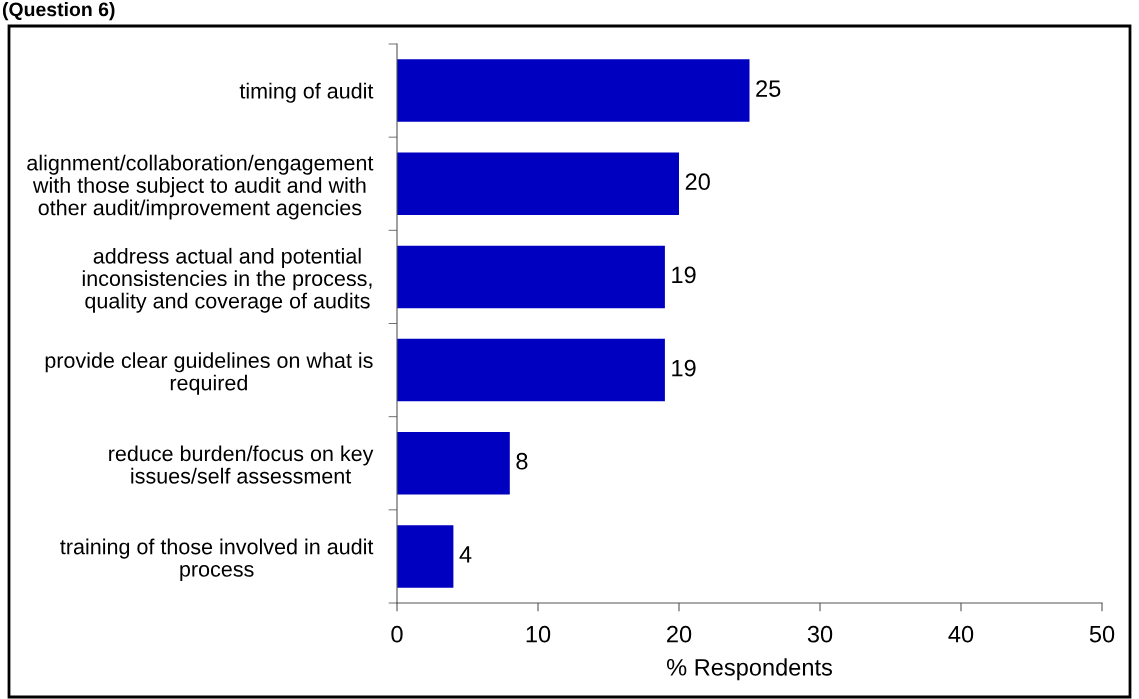 The image size is (1139, 699). What do you see at coordinates (1102, 634) in the screenshot?
I see `x-tick-label: 50` at bounding box center [1102, 634].